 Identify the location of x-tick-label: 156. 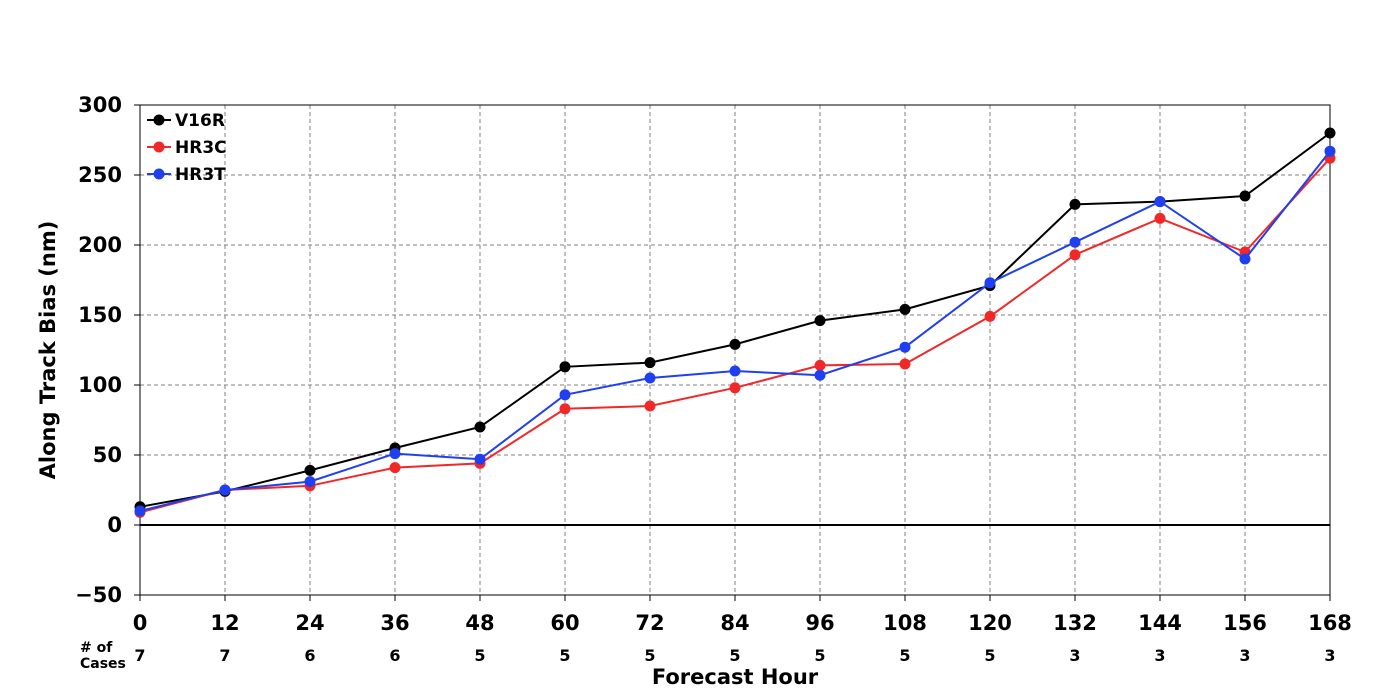
(1245, 623).